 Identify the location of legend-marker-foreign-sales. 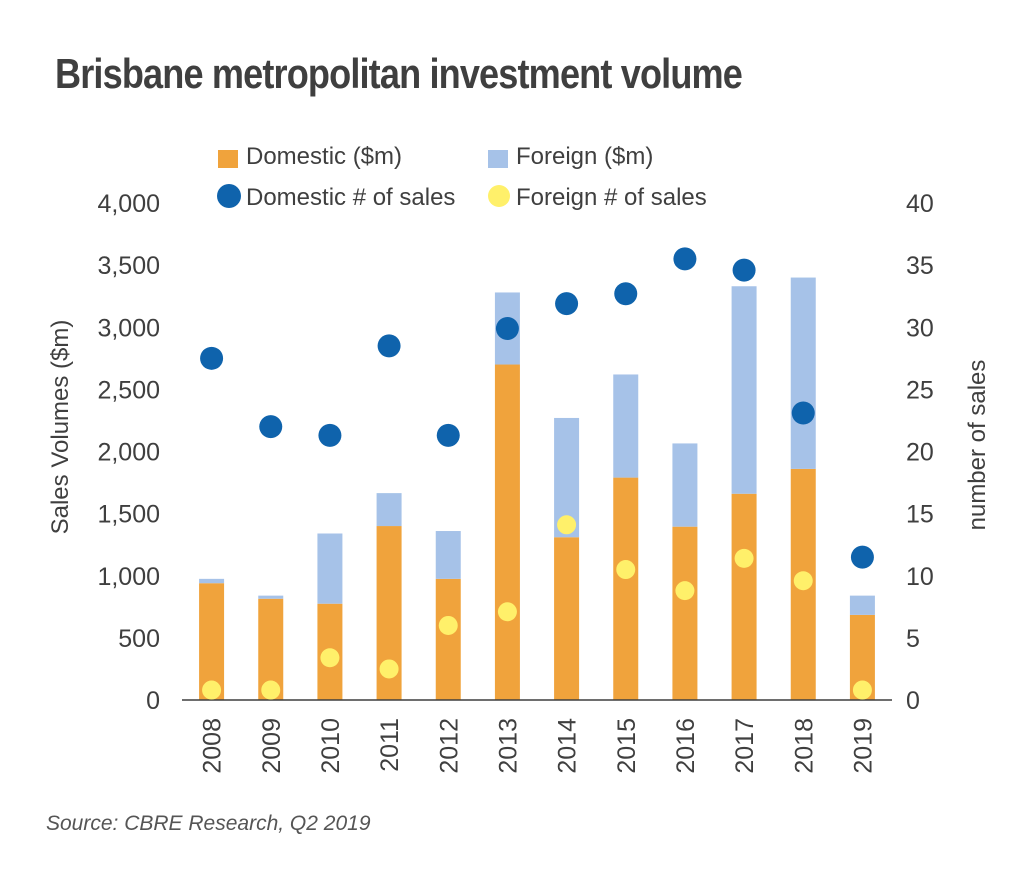
(499, 196).